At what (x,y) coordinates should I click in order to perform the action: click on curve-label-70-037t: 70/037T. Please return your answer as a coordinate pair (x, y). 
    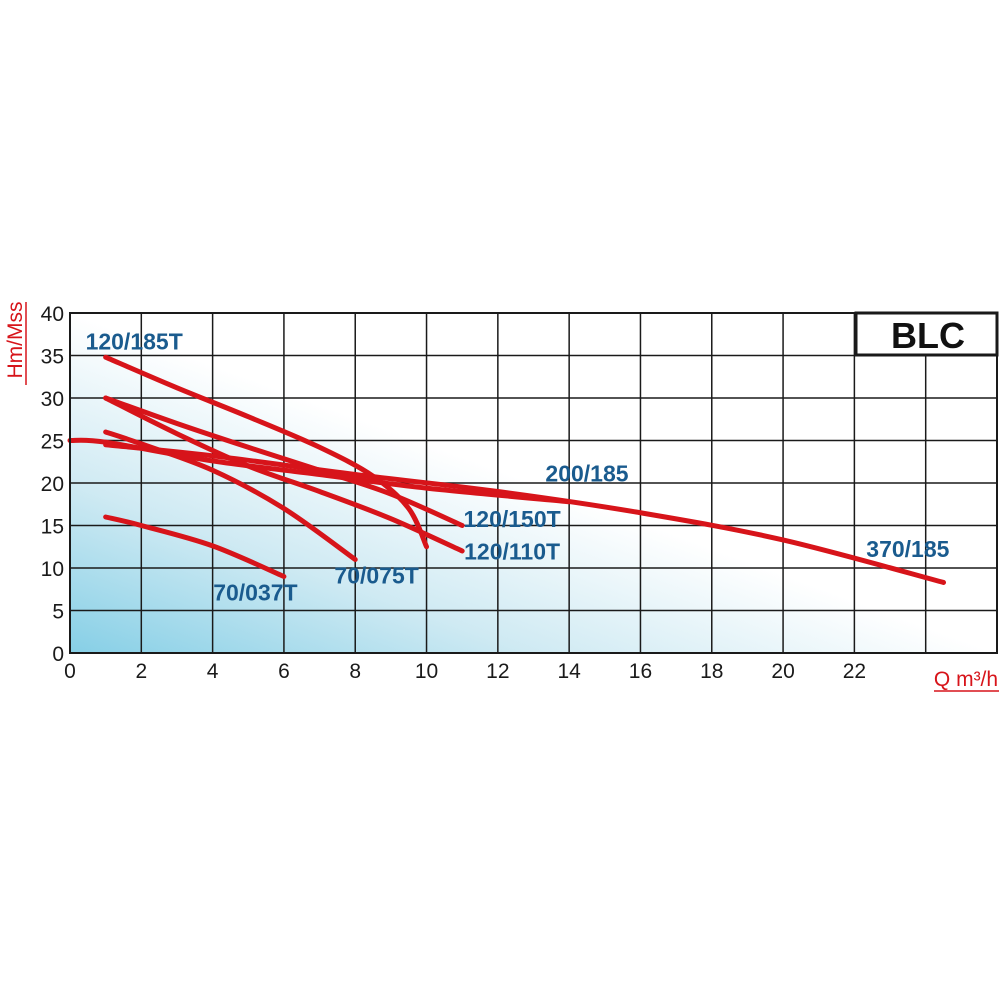
    Looking at the image, I should click on (255, 592).